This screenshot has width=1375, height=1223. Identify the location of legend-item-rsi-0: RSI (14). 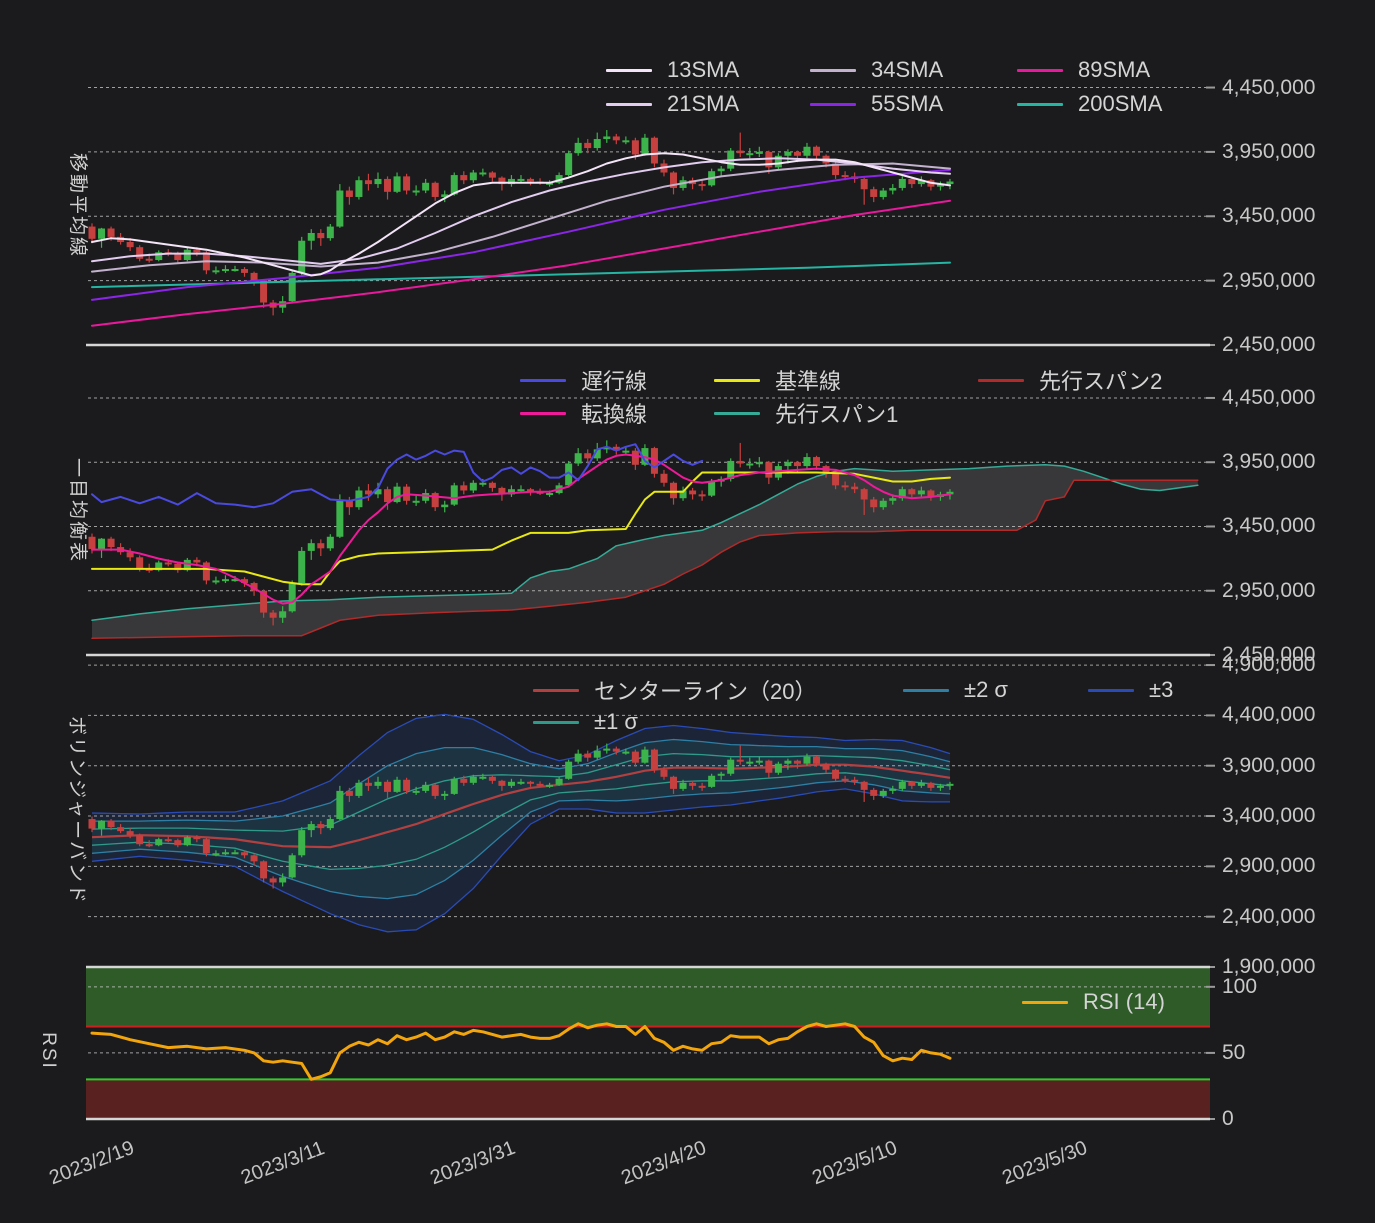
(1093, 1002).